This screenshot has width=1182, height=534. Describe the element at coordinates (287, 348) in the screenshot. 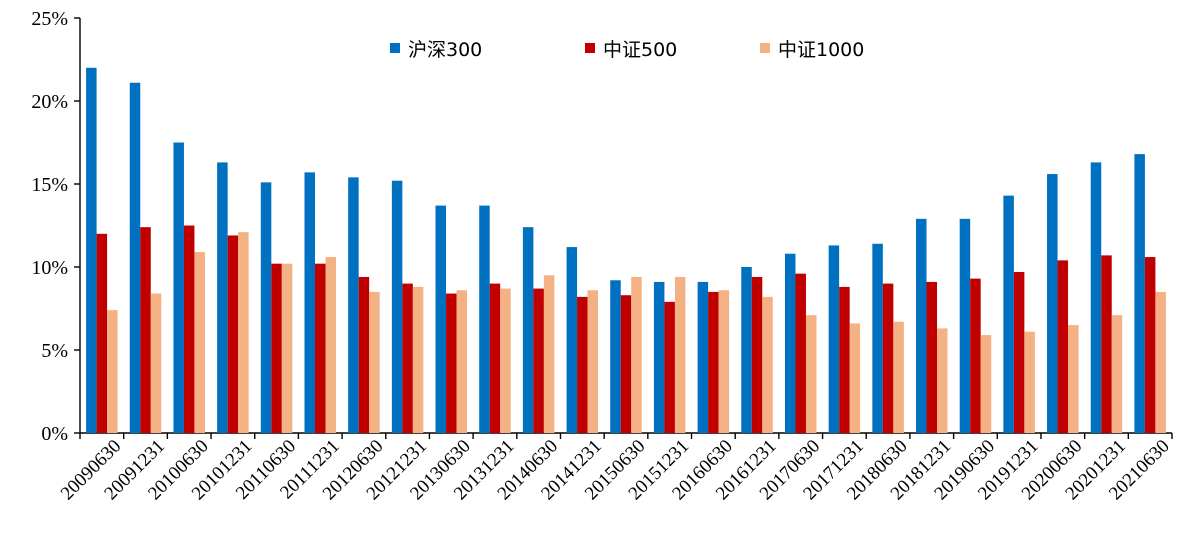

I see `bar-中证1000-20110630` at that location.